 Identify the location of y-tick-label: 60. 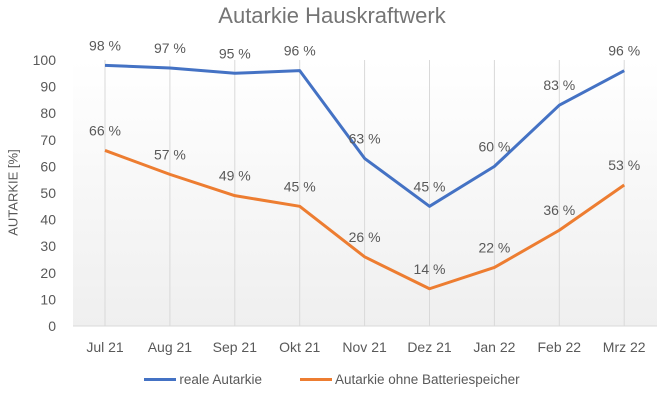
(48, 166).